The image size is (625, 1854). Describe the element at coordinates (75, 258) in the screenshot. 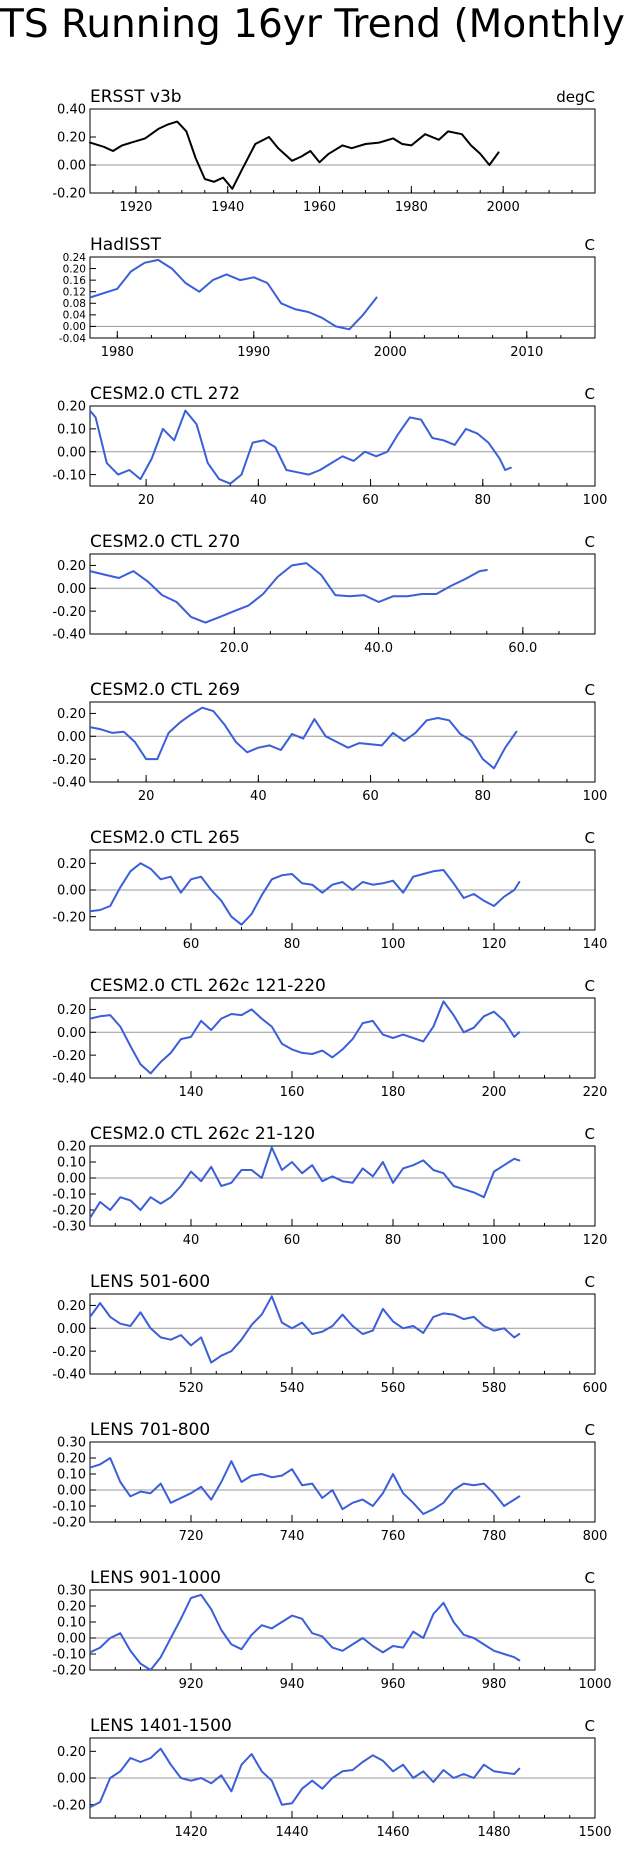

I see `y-tick-label: 0.24` at that location.